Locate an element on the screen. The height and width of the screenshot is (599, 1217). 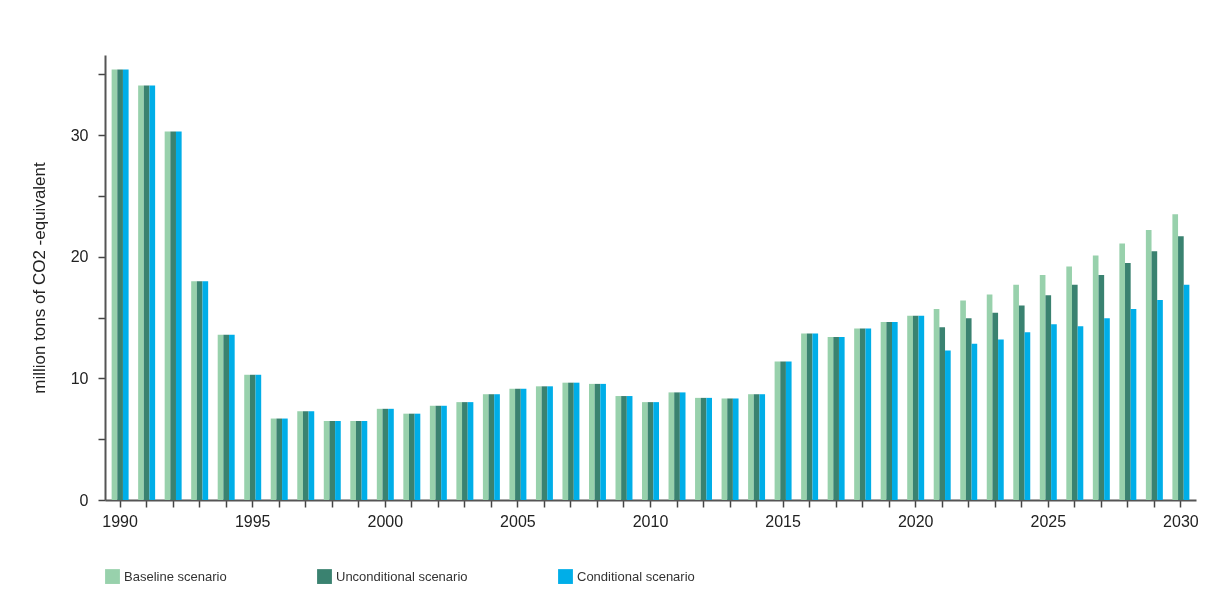
y-tick-label: 0 is located at coordinates (84, 500).